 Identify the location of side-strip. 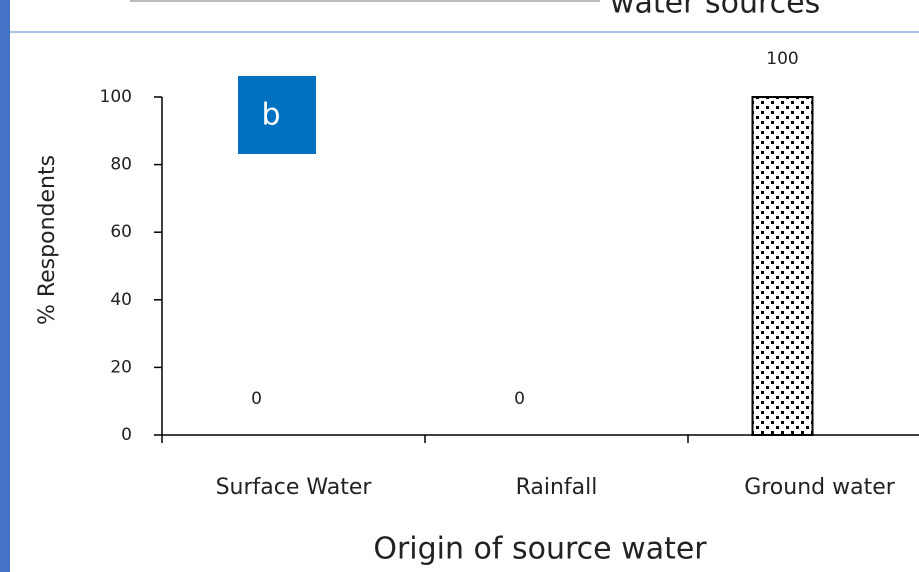
(5, 286).